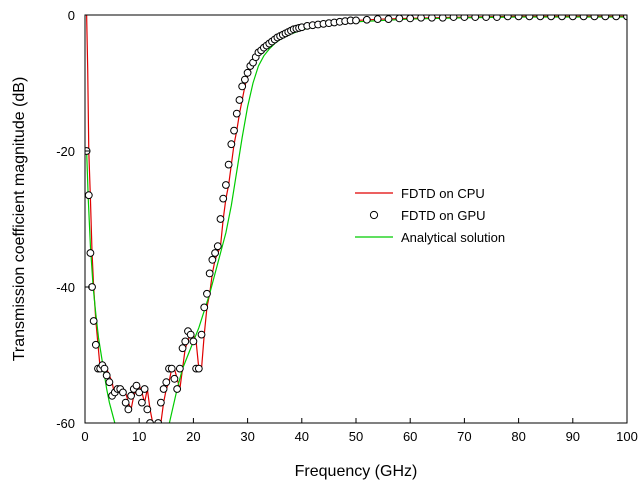  Describe the element at coordinates (443, 215) in the screenshot. I see `legend-label-fdtd-on-gpu: FDTD on GPU` at that location.